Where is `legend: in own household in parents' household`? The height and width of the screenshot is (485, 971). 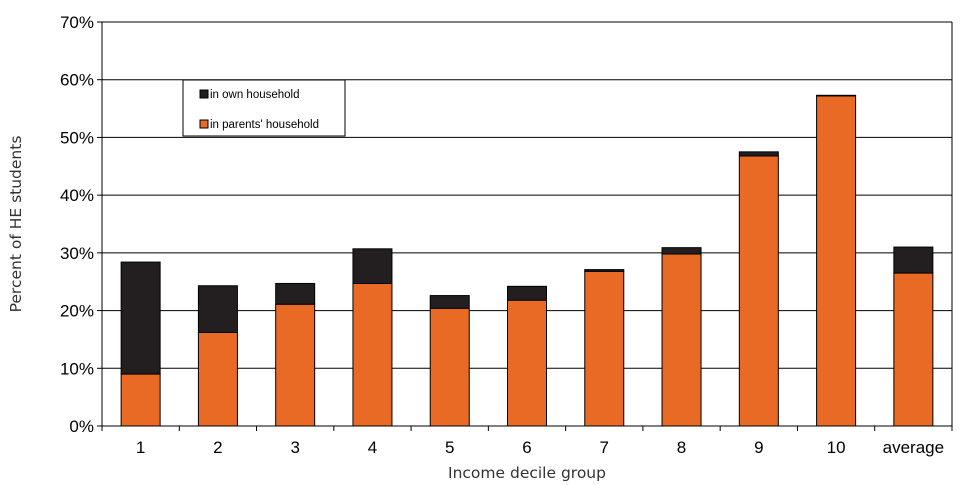
legend: in own household in parents' household is located at coordinates (264, 108).